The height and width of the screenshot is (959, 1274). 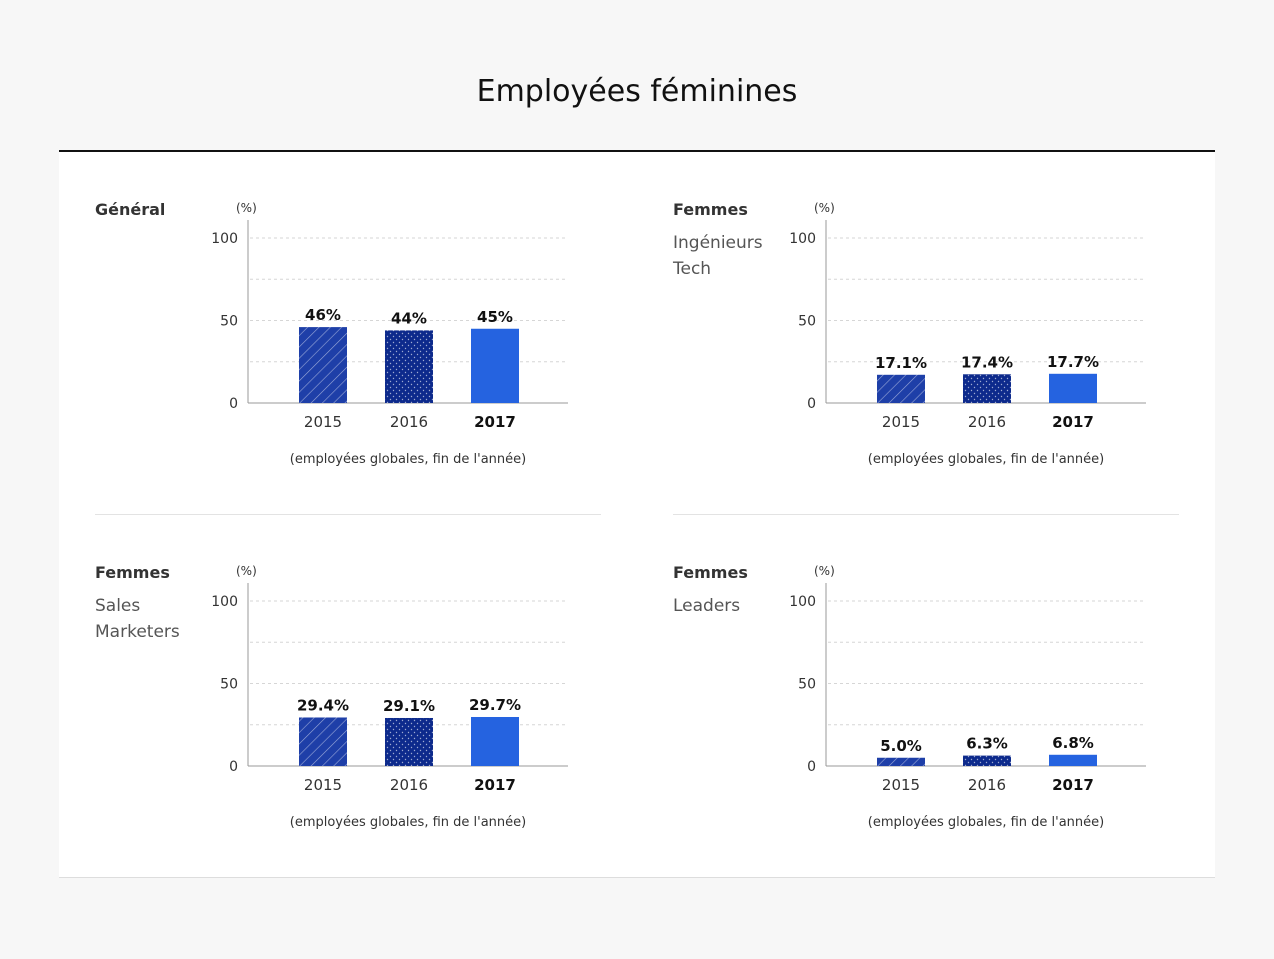 What do you see at coordinates (987, 744) in the screenshot?
I see `value-label: 6.3%` at bounding box center [987, 744].